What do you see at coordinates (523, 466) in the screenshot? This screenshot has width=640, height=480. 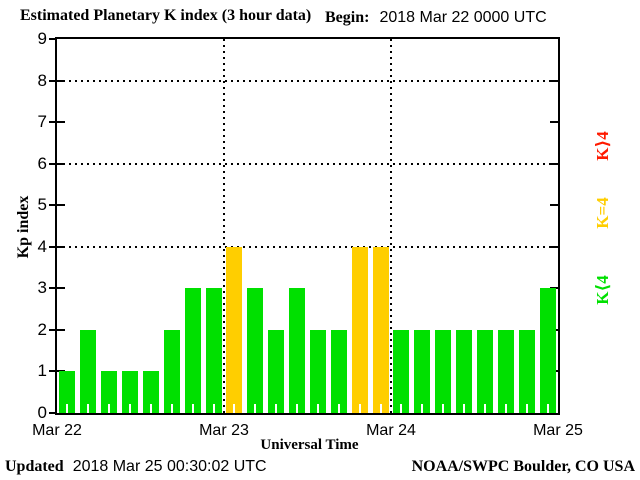 I see `footer-source: NOAA/SWPC Boulder, CO USA` at bounding box center [523, 466].